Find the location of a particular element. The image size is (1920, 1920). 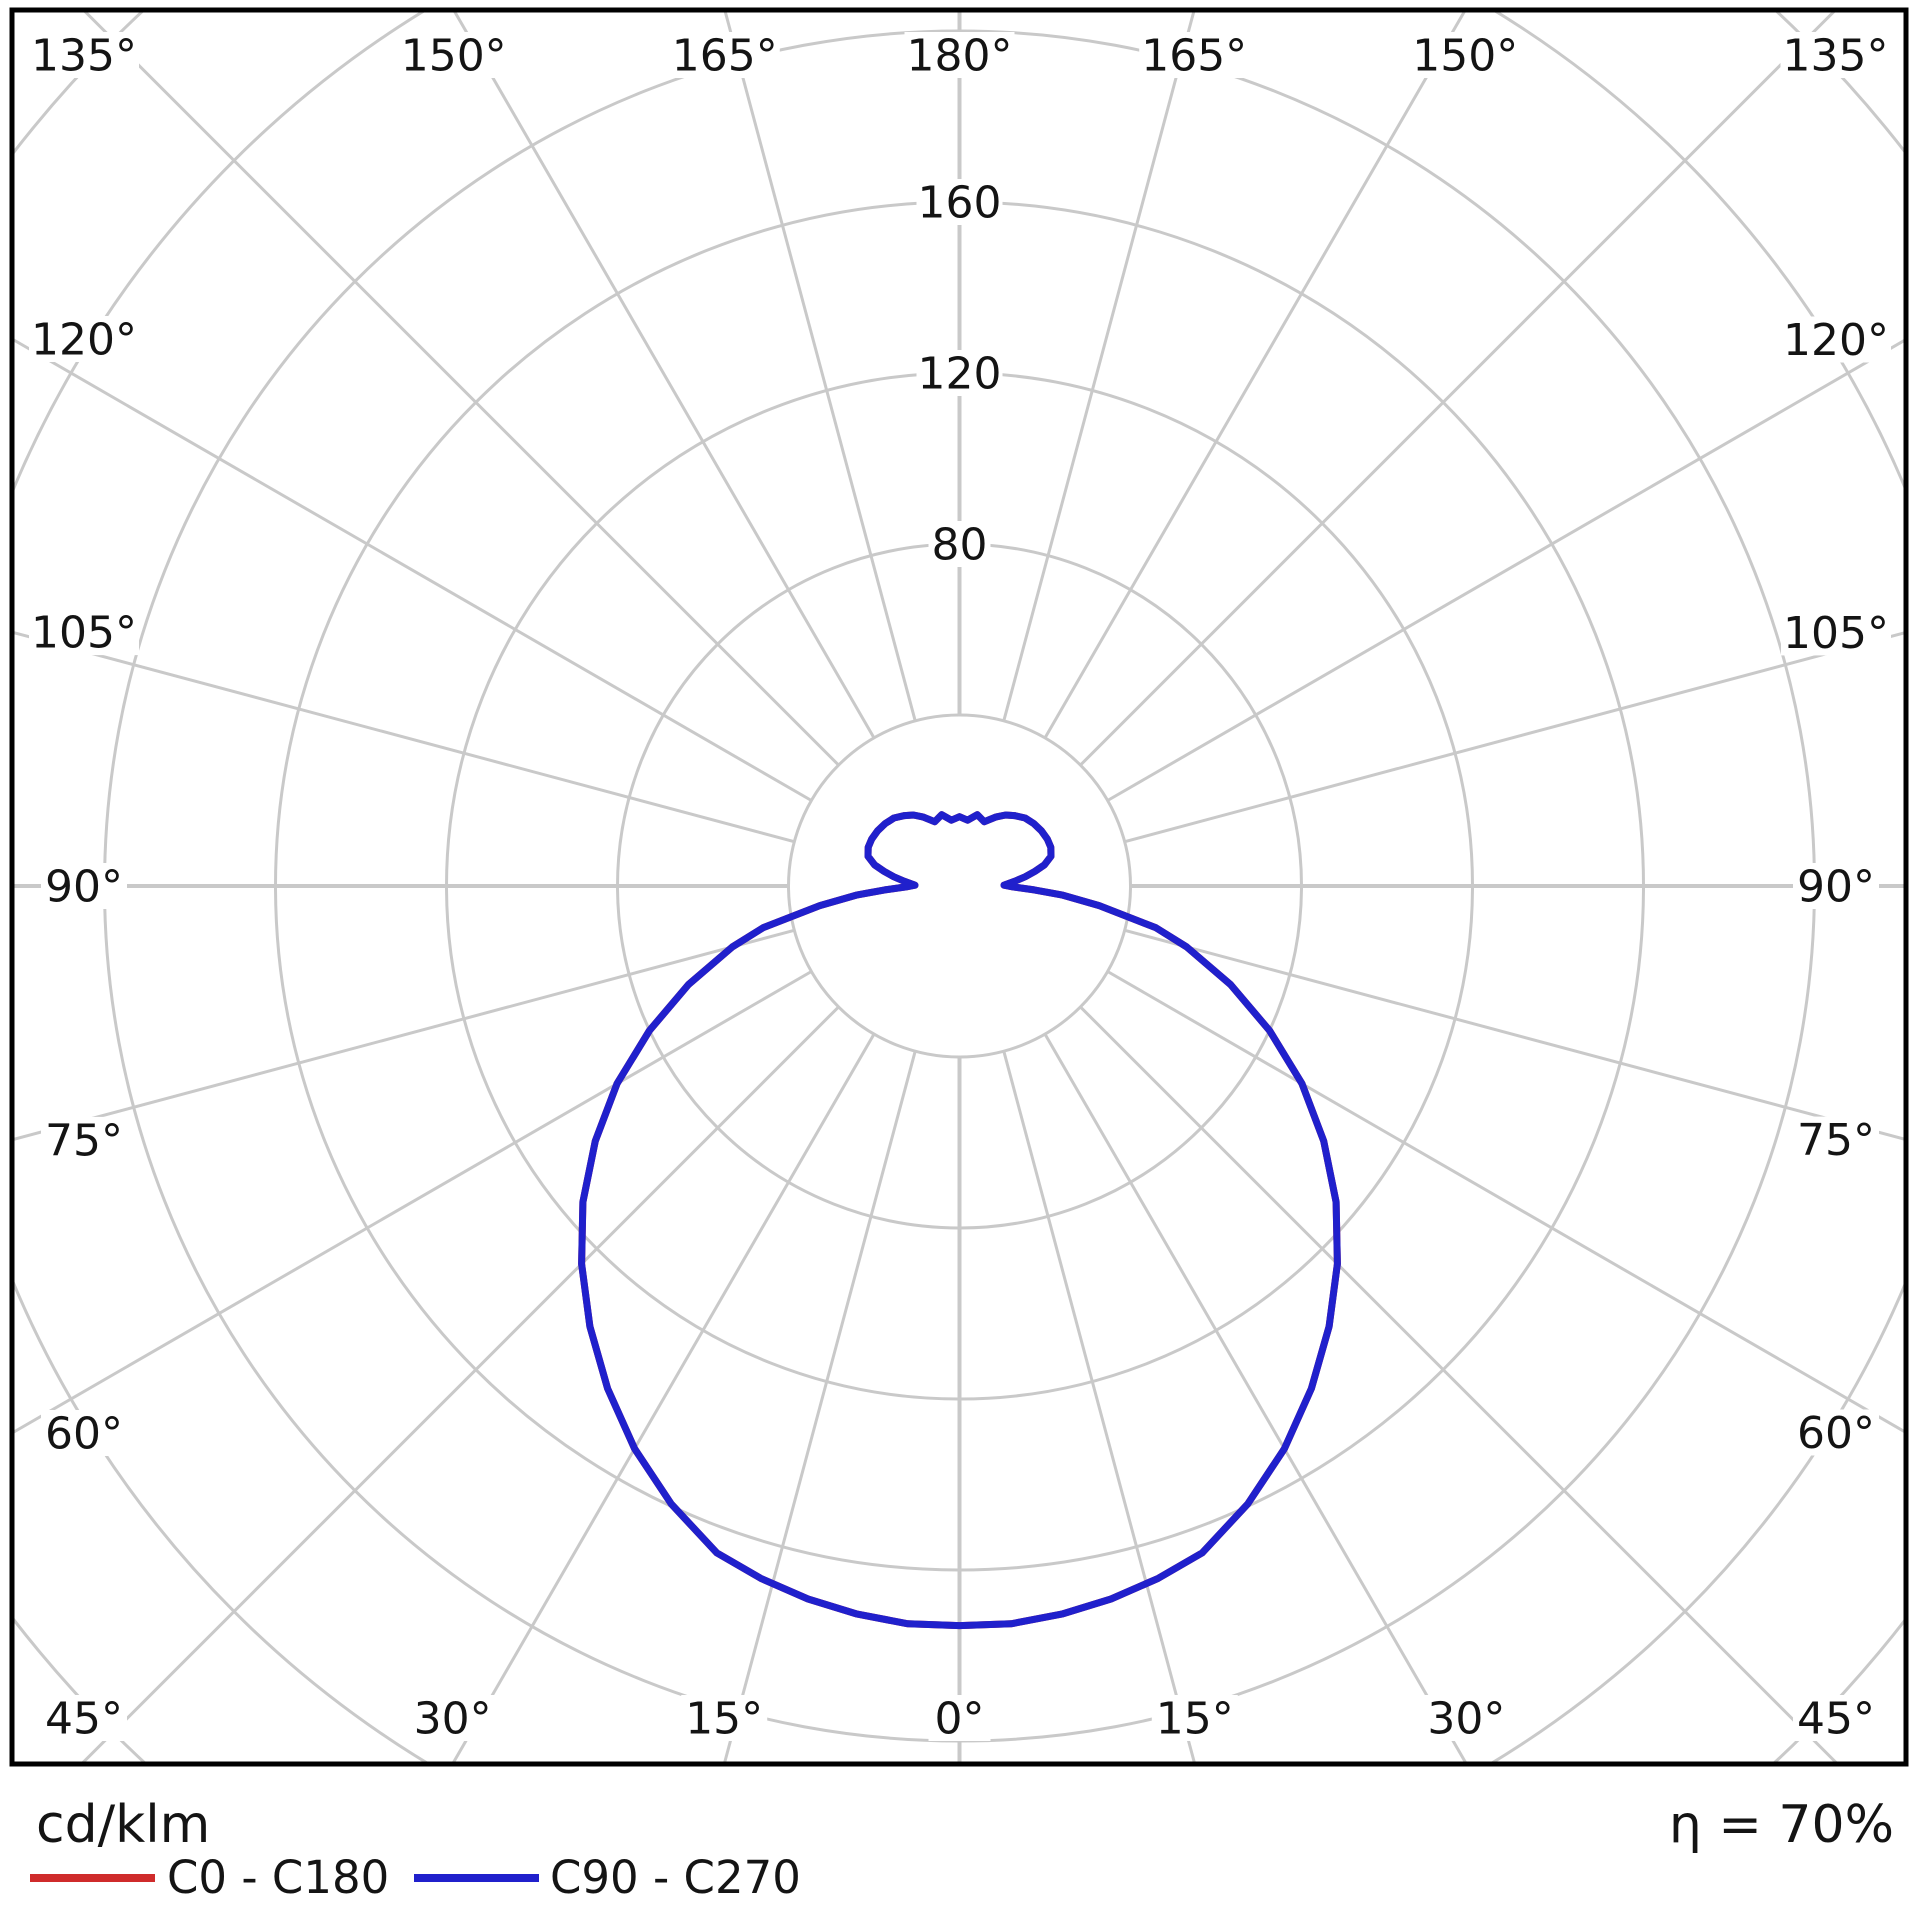

legend-label-c0-c180: C0 - C180 is located at coordinates (278, 1877).